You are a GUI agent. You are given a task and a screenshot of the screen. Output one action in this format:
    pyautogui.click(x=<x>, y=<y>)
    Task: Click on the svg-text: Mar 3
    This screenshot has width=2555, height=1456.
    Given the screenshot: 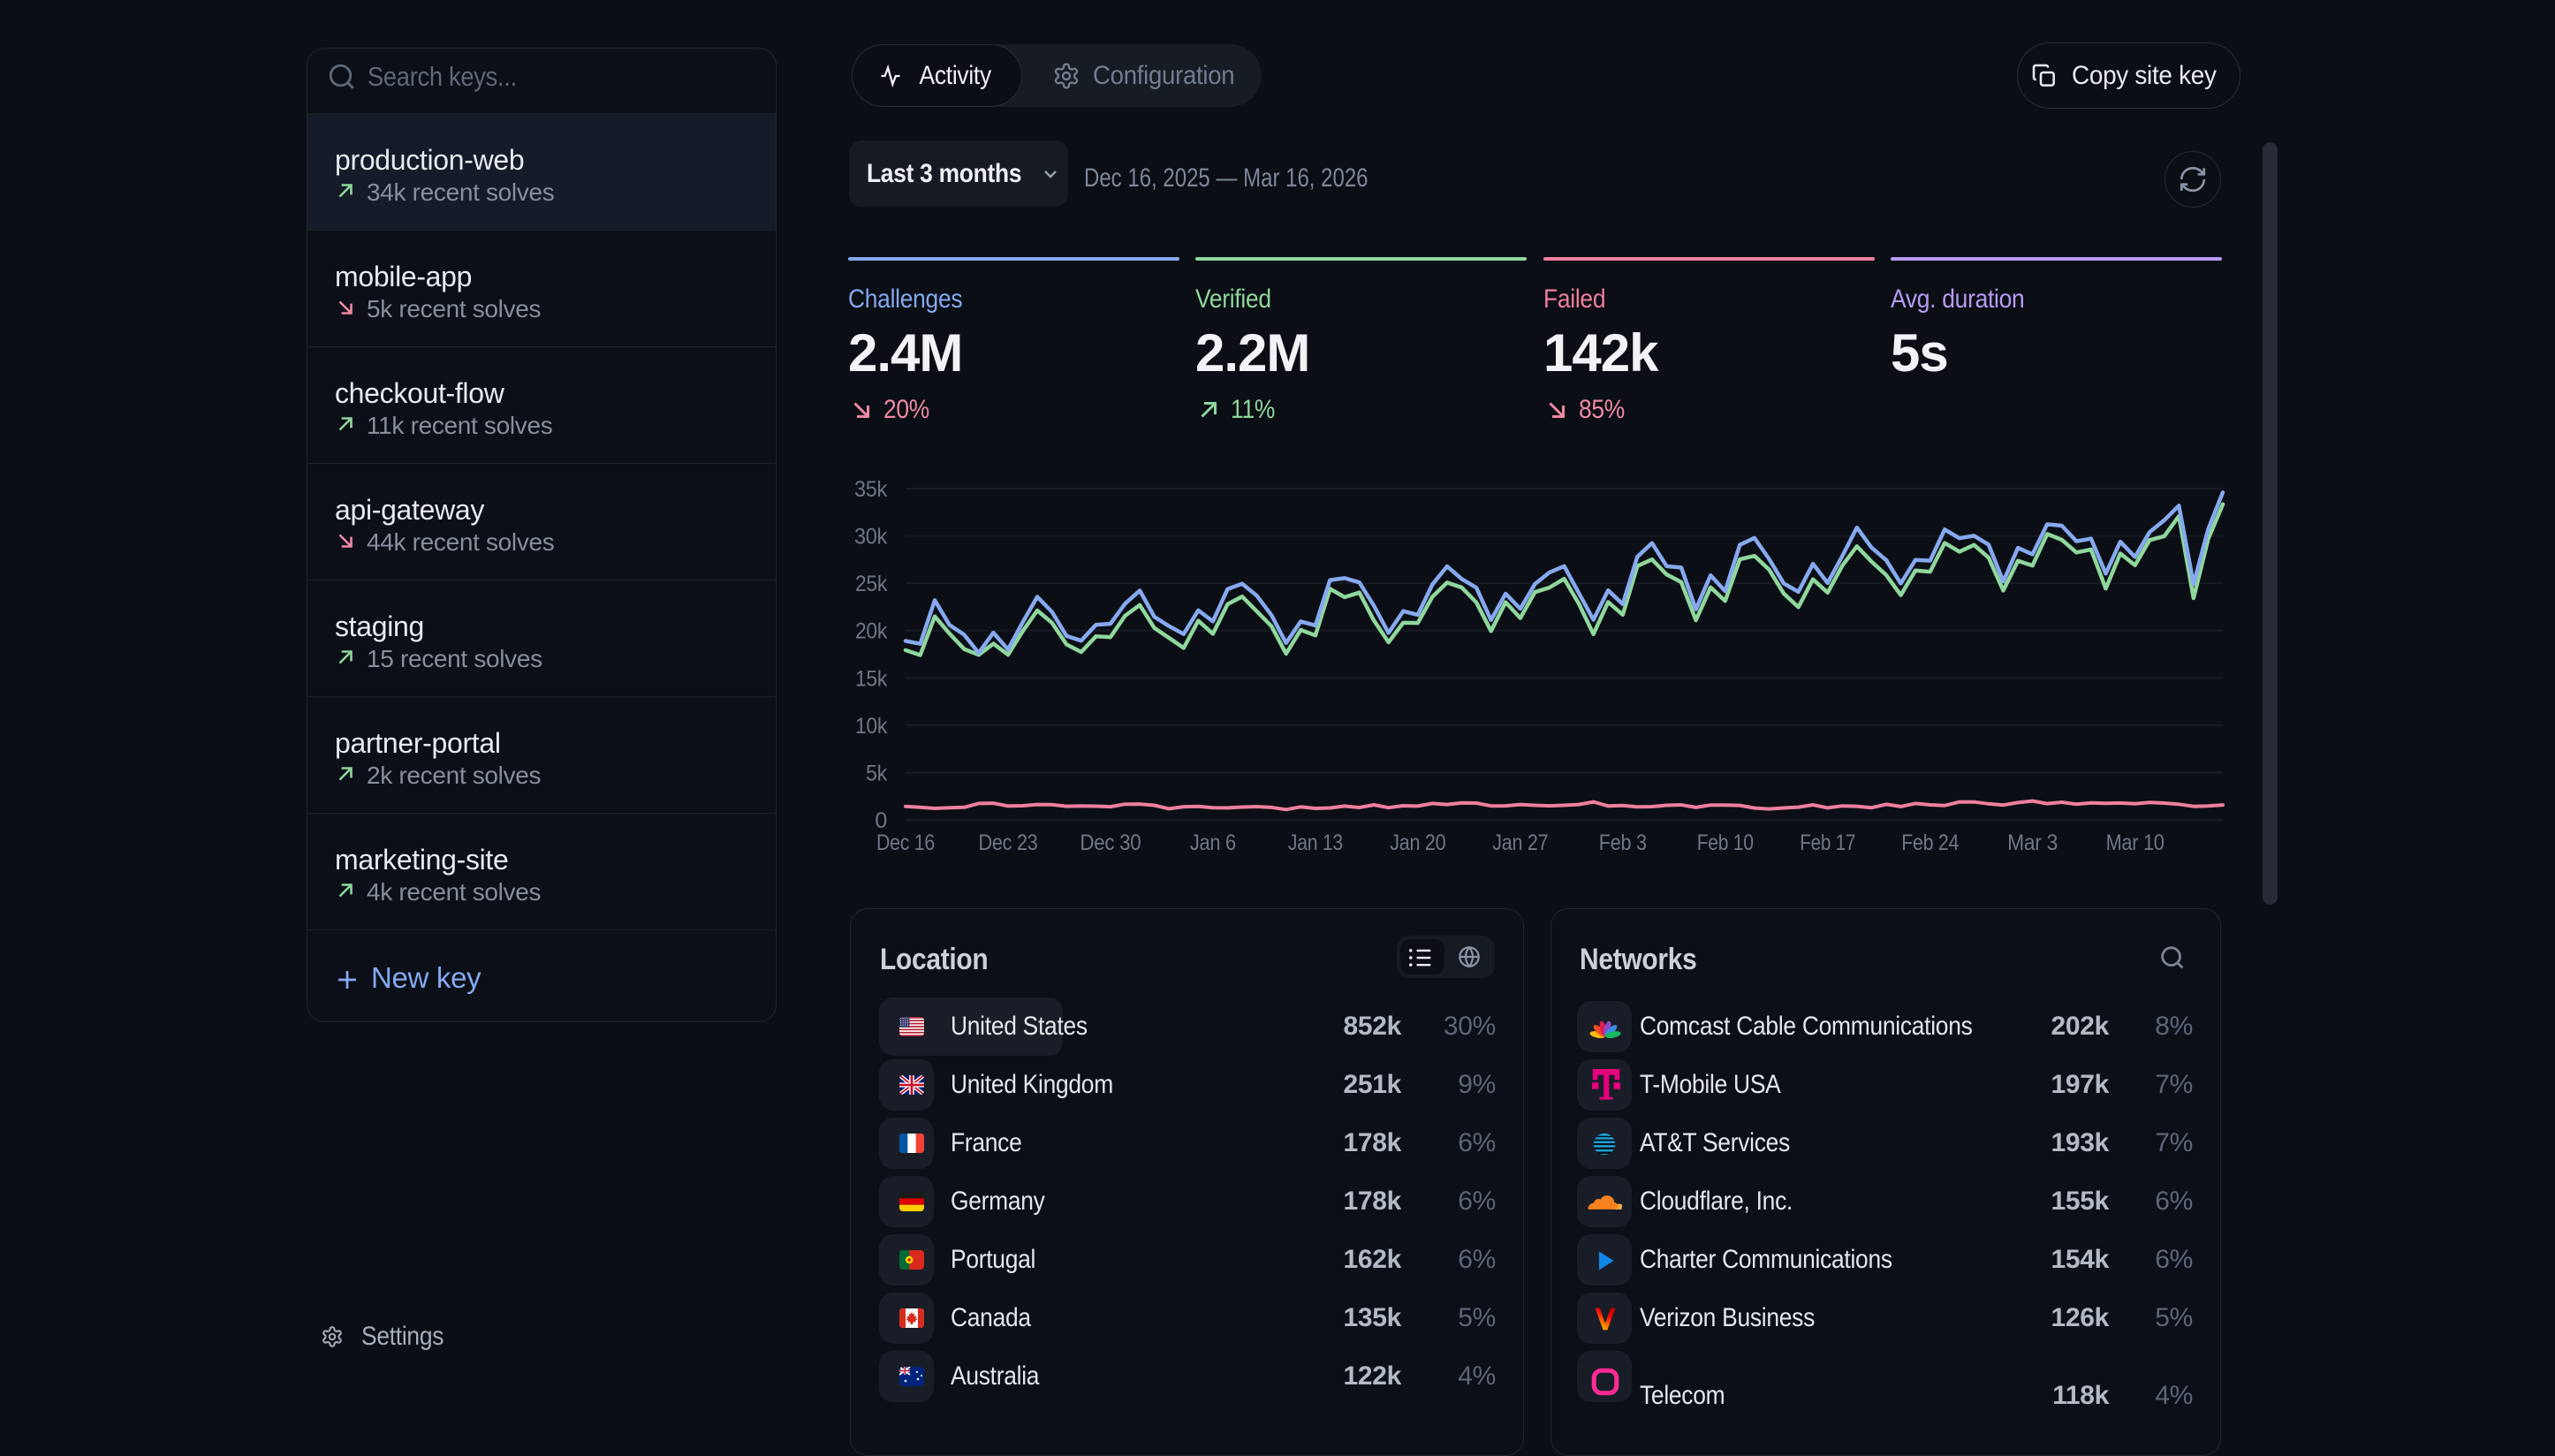 What is the action you would take?
    pyautogui.click(x=2032, y=842)
    